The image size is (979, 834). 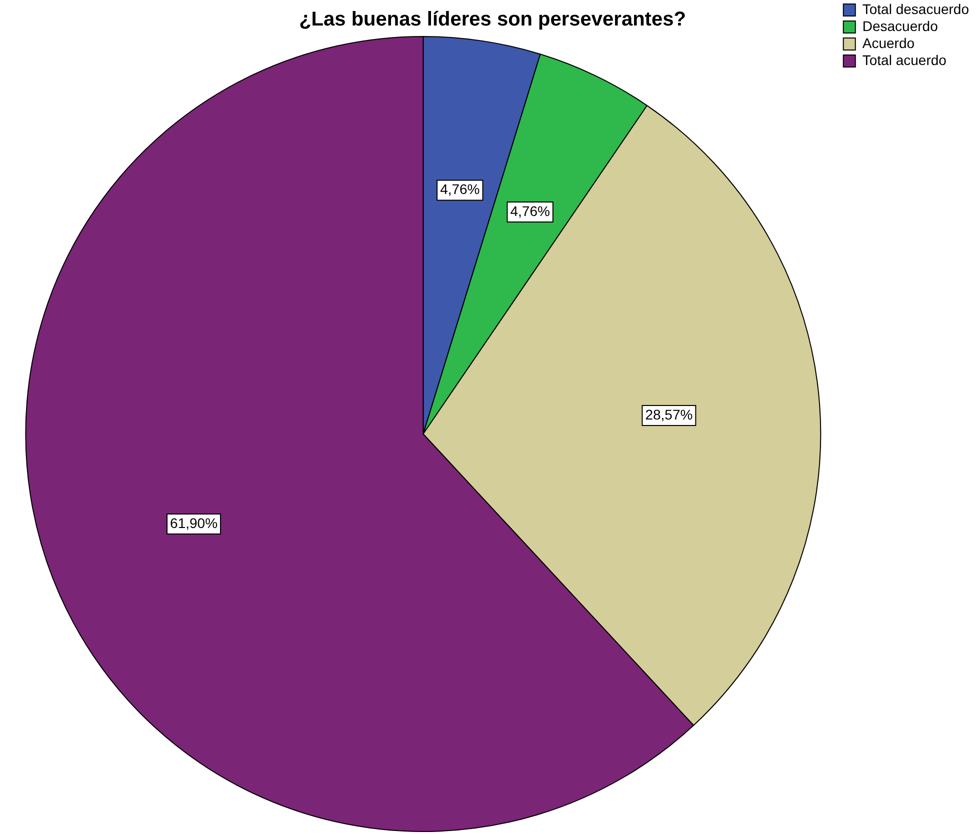 What do you see at coordinates (904, 60) in the screenshot?
I see `legend-label: Total acuerdo` at bounding box center [904, 60].